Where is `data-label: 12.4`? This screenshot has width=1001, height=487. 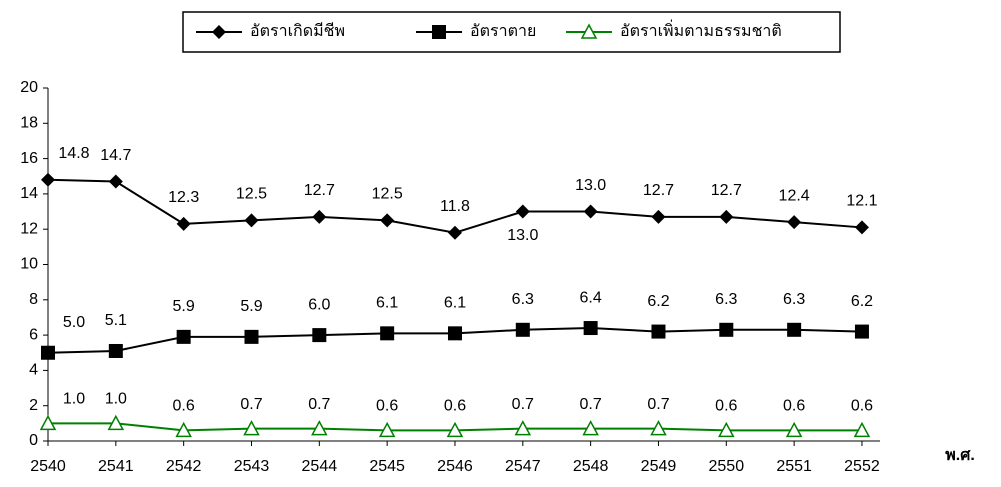 data-label: 12.4 is located at coordinates (794, 195).